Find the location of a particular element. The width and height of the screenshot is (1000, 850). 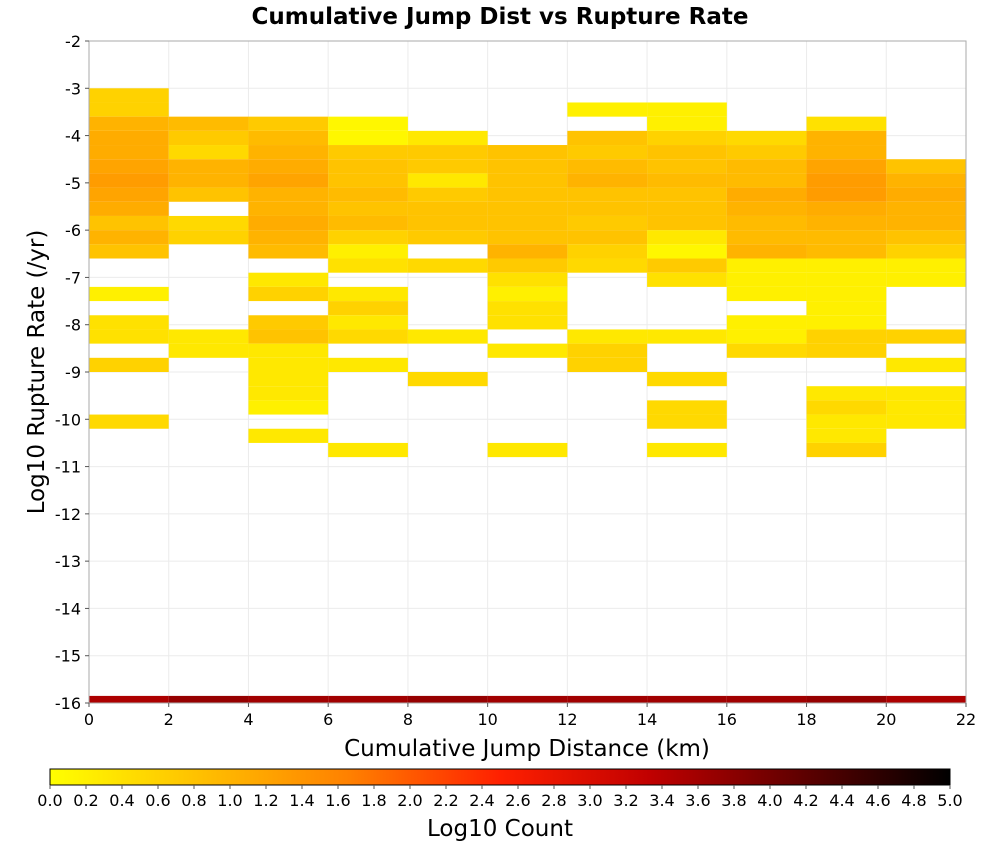

x-tick-label: 8 is located at coordinates (408, 719).